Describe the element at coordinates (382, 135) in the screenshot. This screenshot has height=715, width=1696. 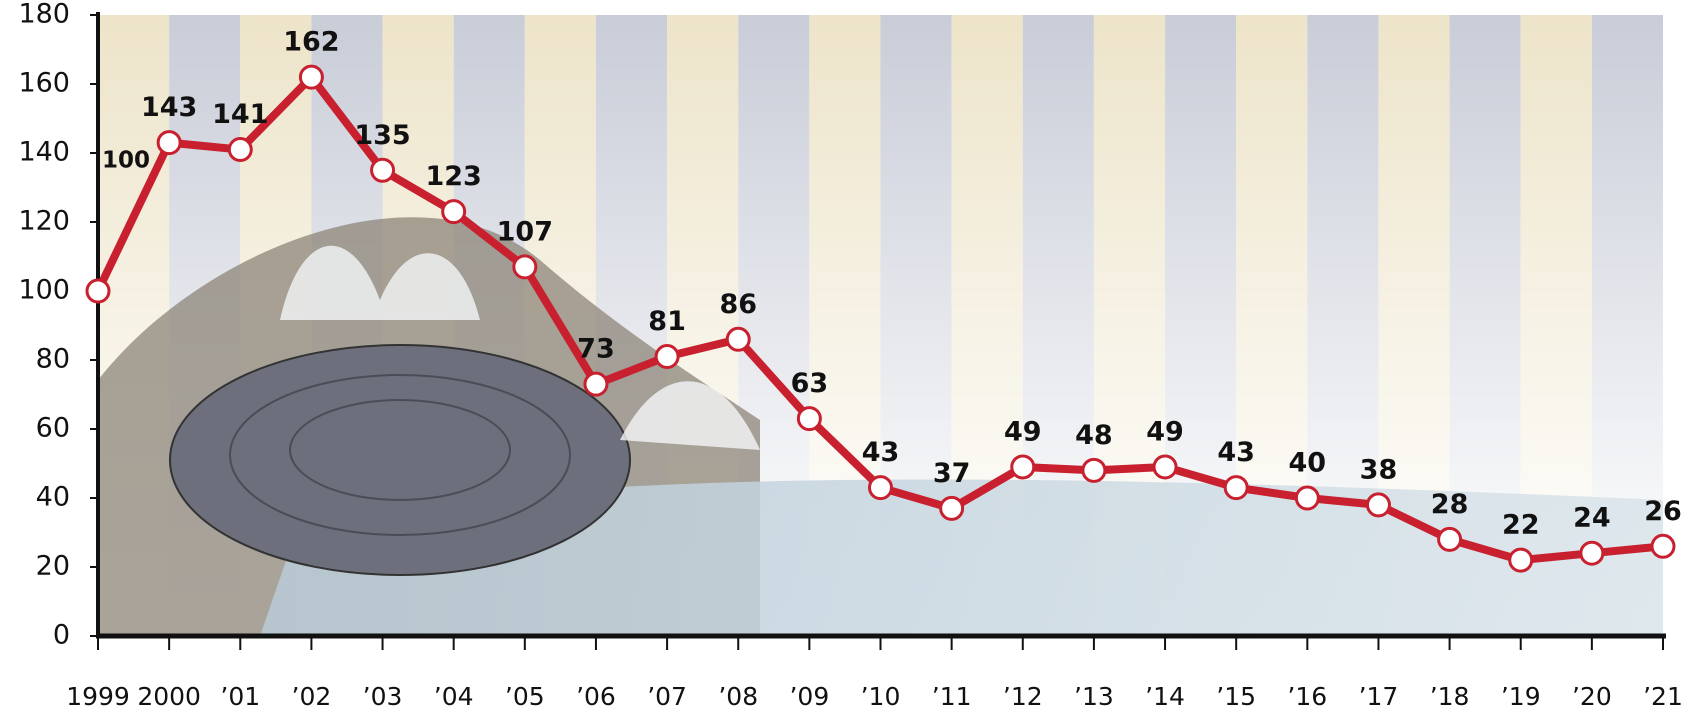
I see `value-label: 135` at that location.